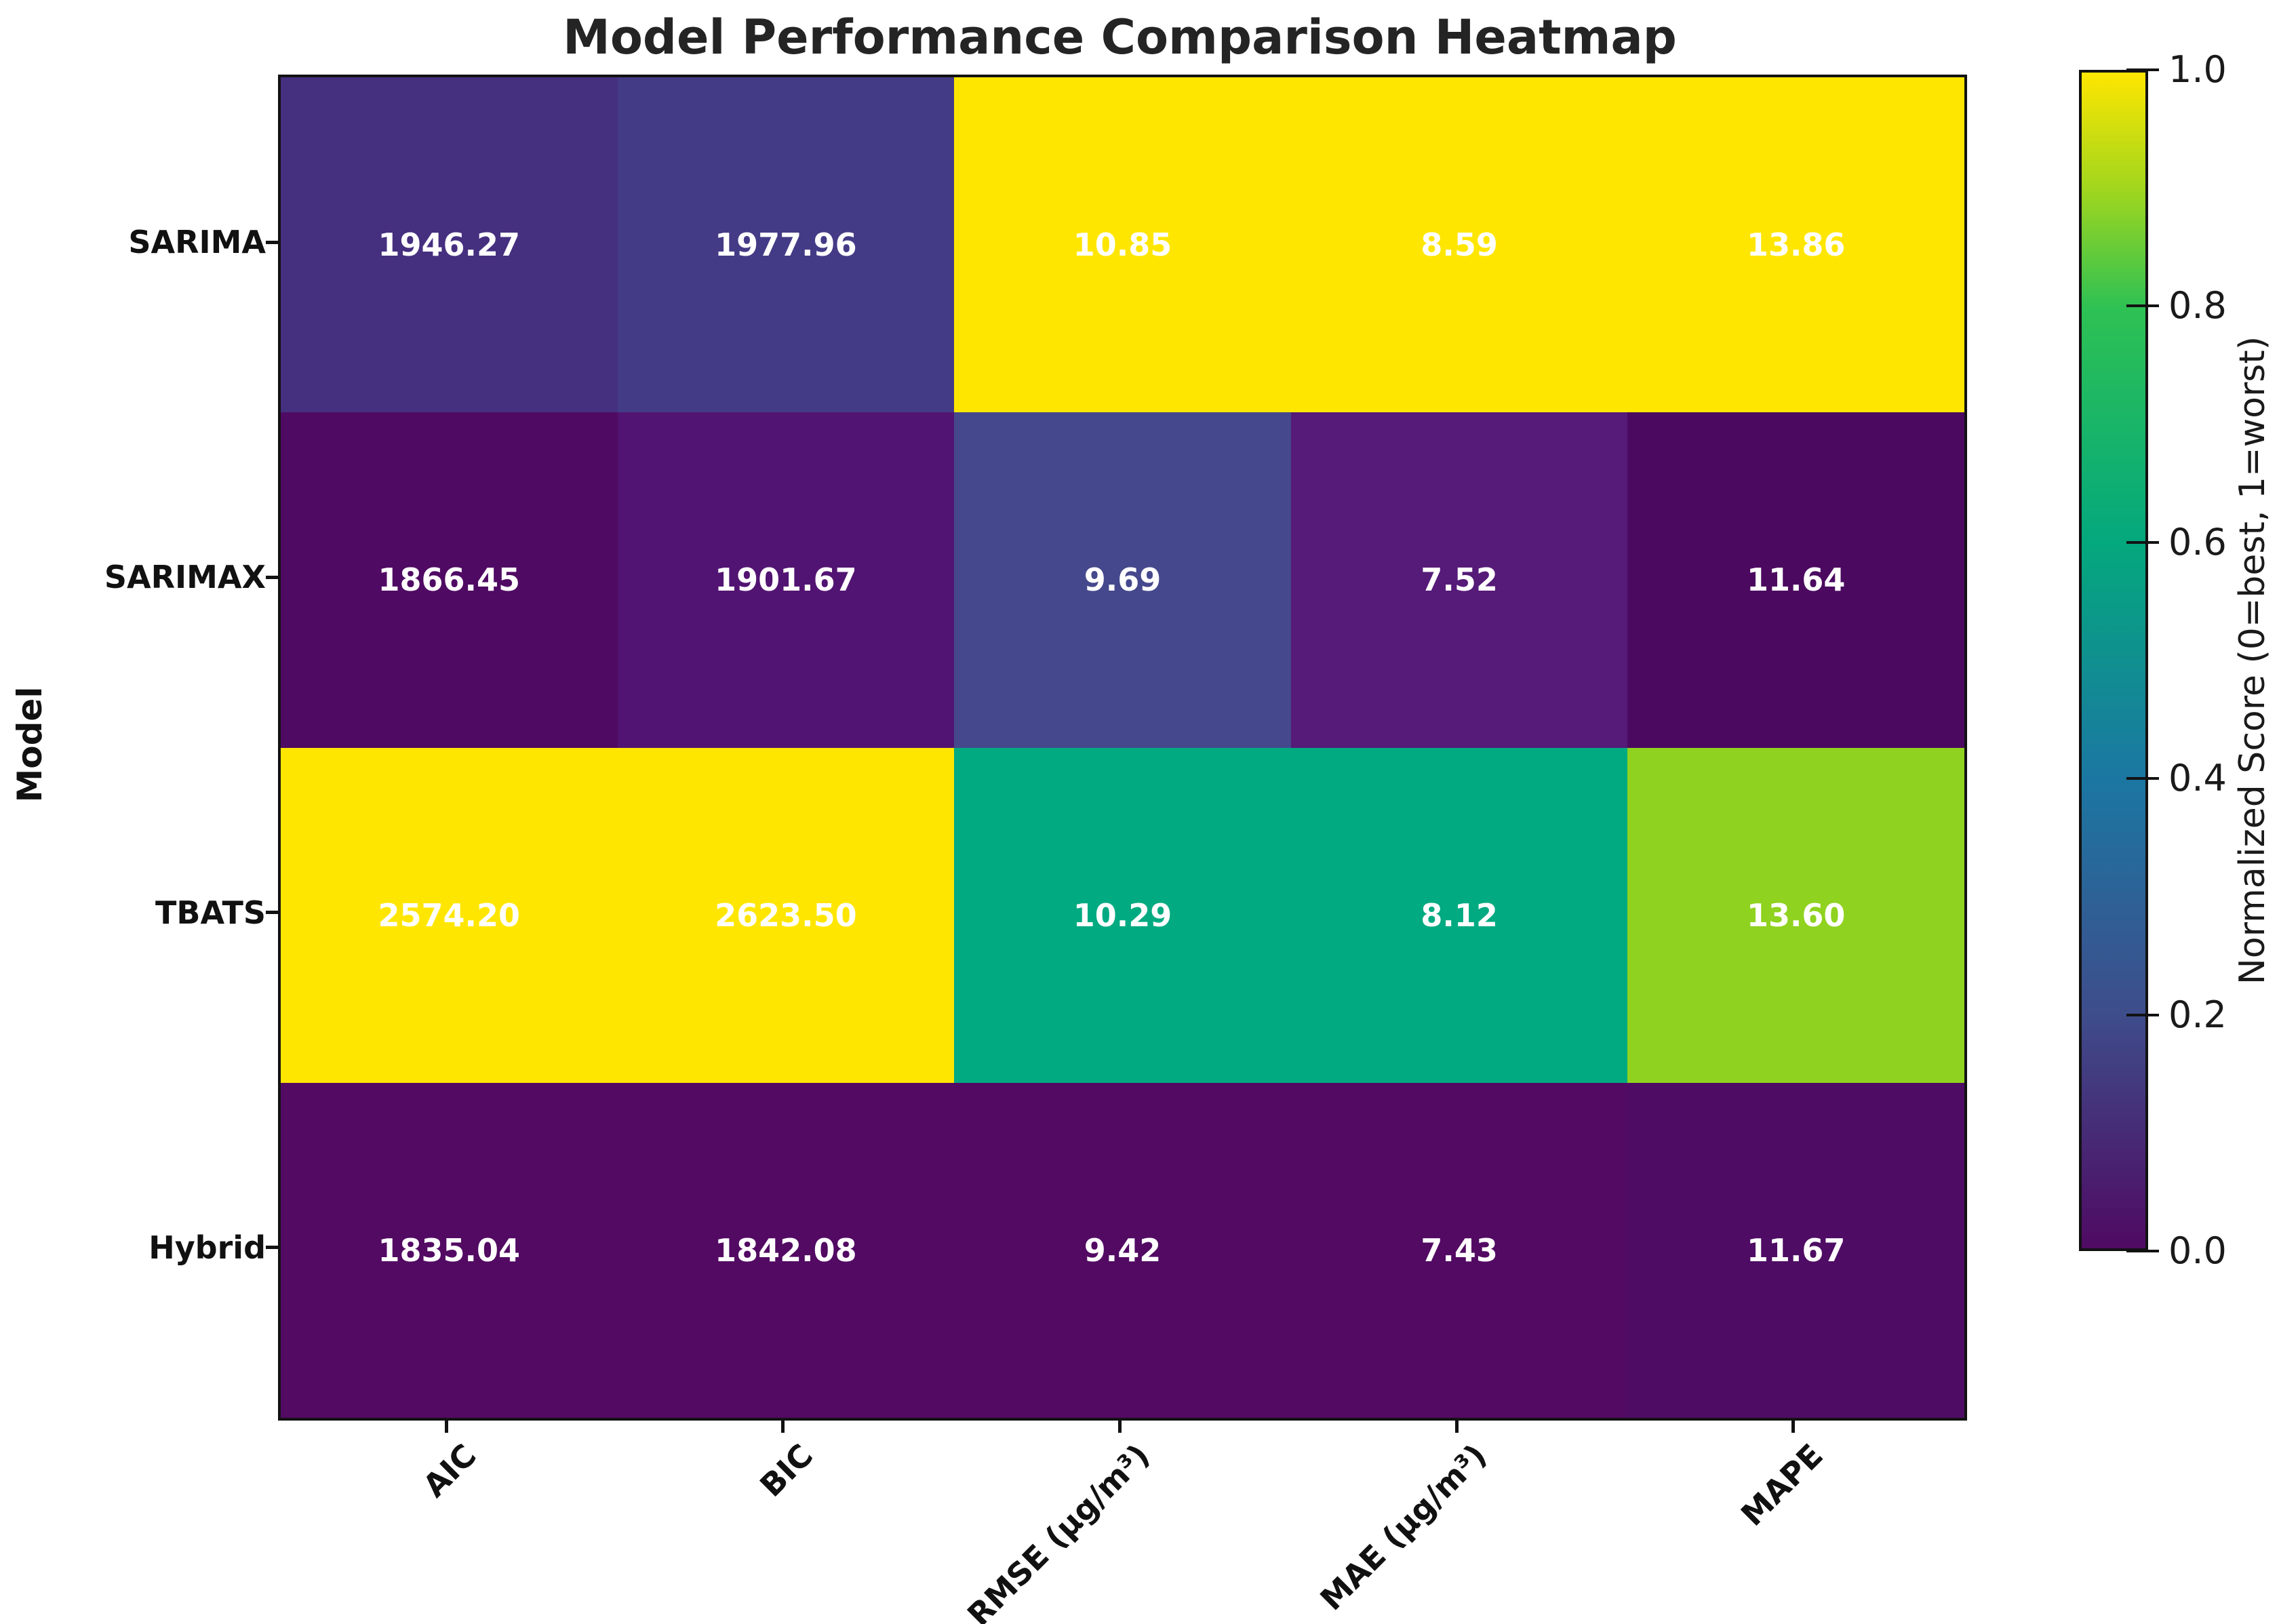  What do you see at coordinates (449, 915) in the screenshot?
I see `heatmap-cell-TBATS-AIC: 2574.20` at bounding box center [449, 915].